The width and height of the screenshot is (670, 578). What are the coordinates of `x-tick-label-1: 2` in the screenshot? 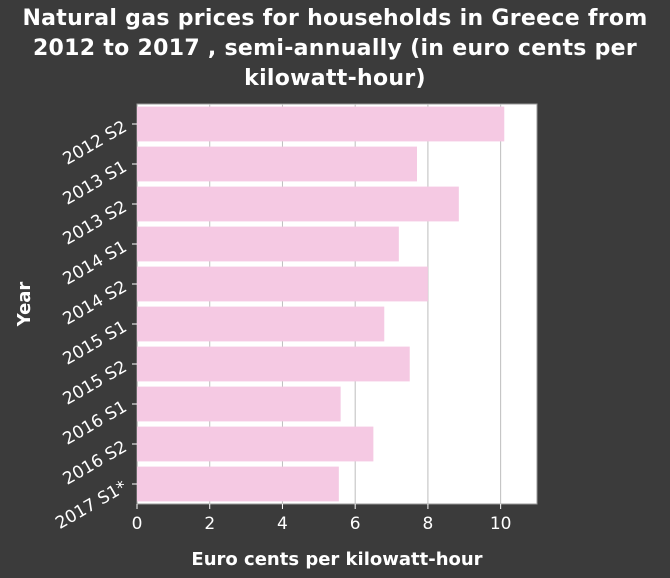 It's located at (209, 524).